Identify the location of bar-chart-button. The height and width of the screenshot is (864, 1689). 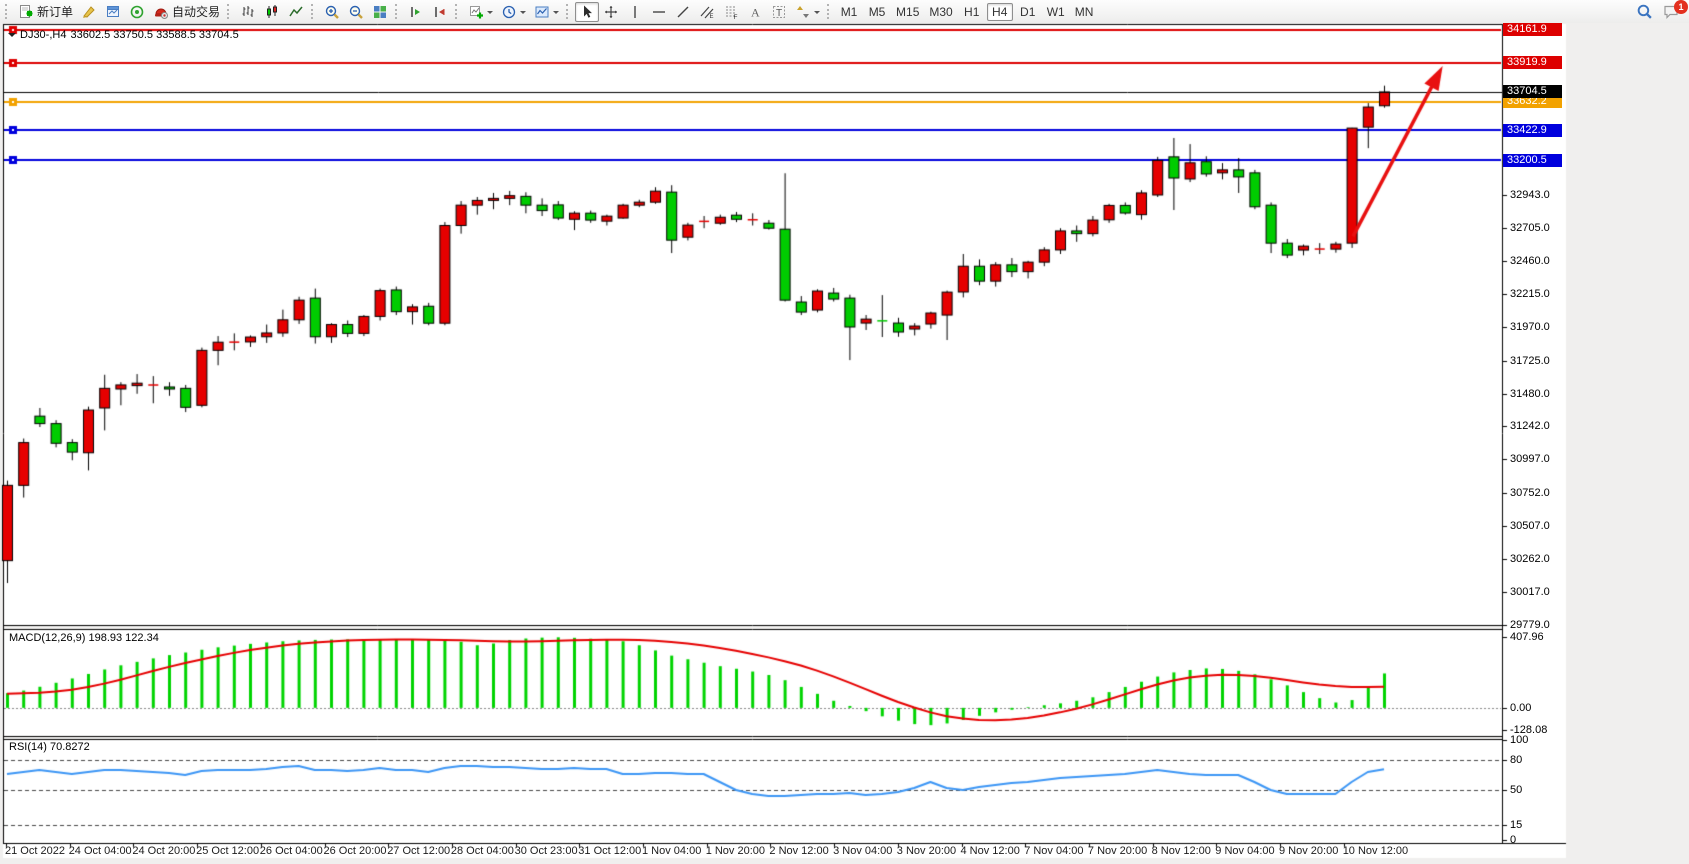
(248, 12).